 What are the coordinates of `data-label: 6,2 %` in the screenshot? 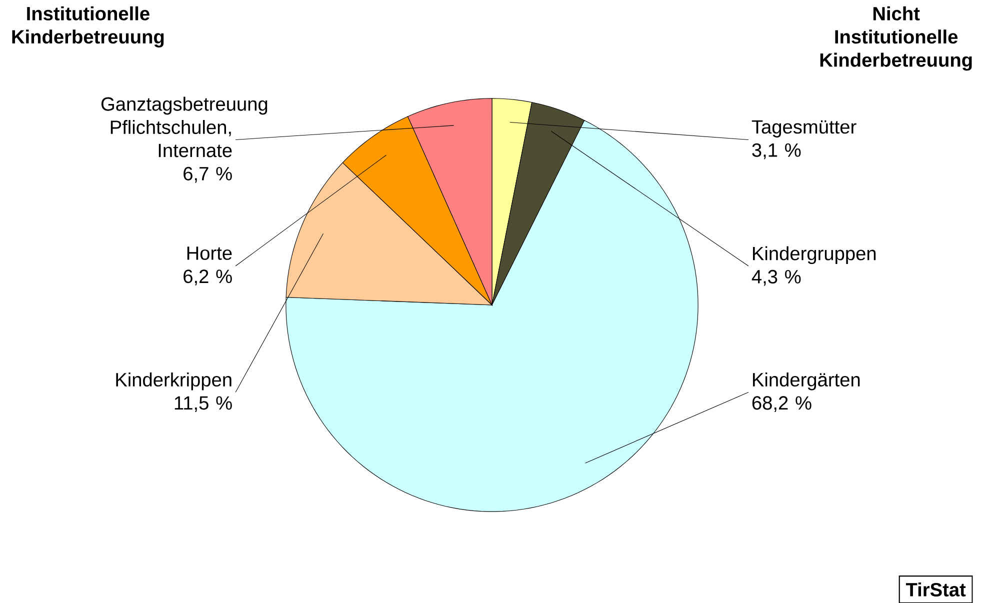 It's located at (208, 277).